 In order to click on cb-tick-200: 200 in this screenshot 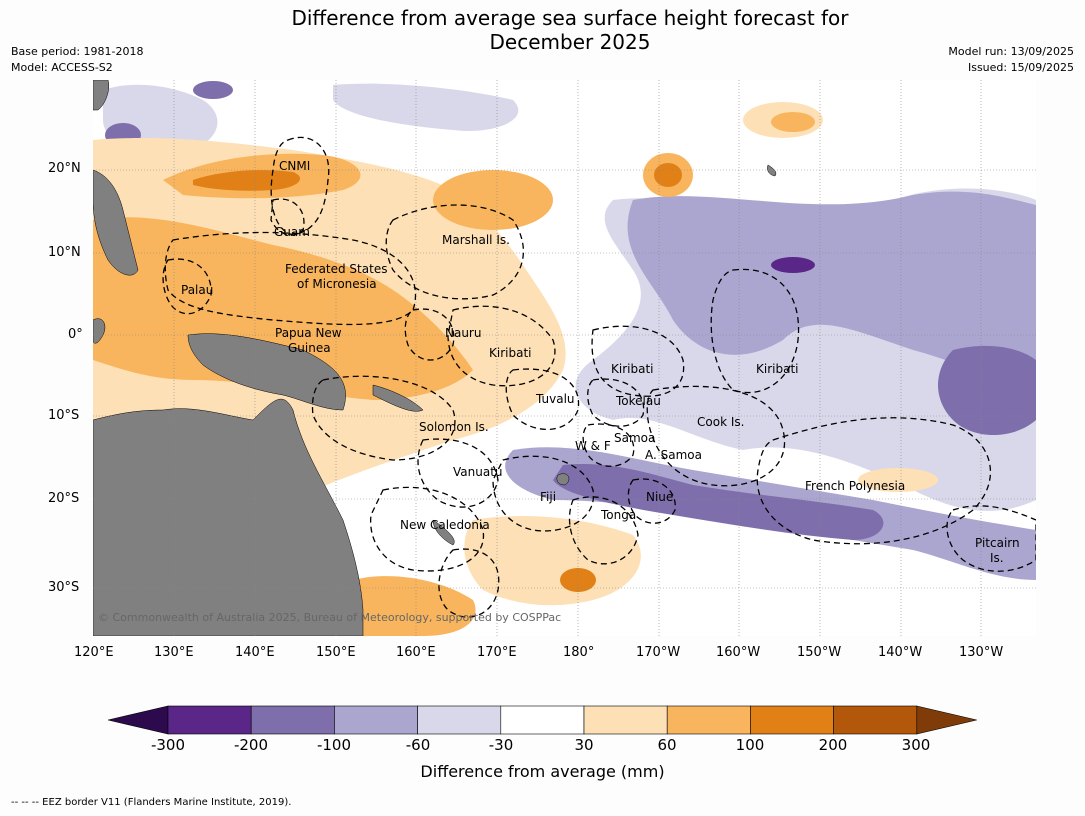, I will do `click(833, 745)`.